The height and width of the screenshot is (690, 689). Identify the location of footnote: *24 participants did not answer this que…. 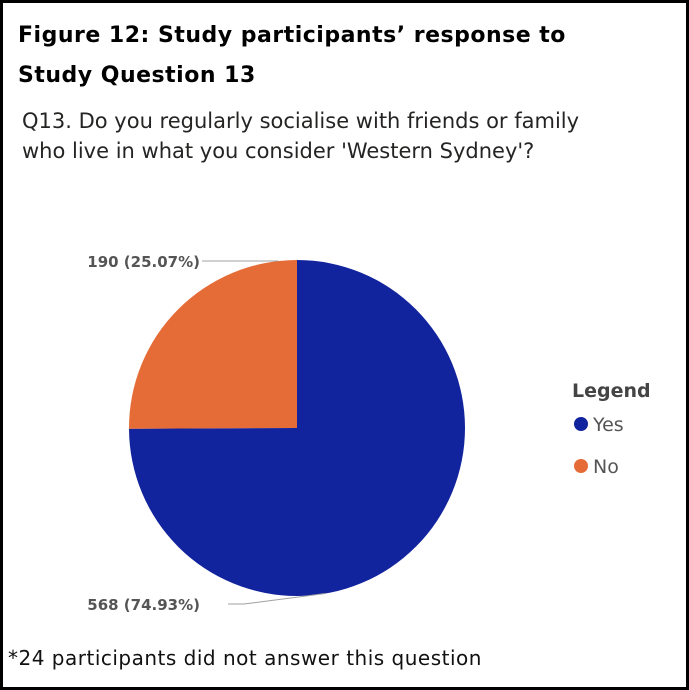
(245, 658).